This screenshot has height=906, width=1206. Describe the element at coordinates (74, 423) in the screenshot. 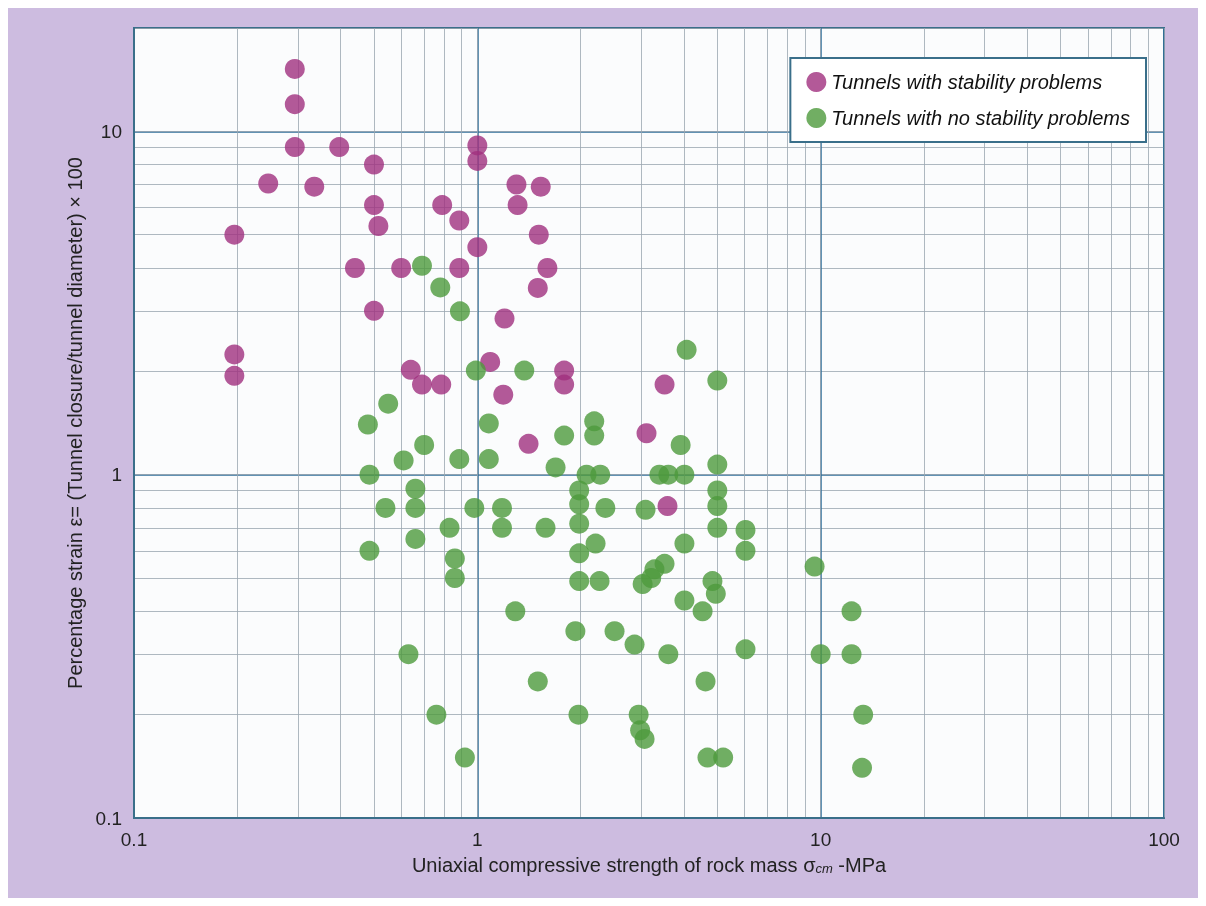

I see `y-axis-title: Percentage strain ε= (Tunnel closure/tunnel diameter) × 100` at that location.